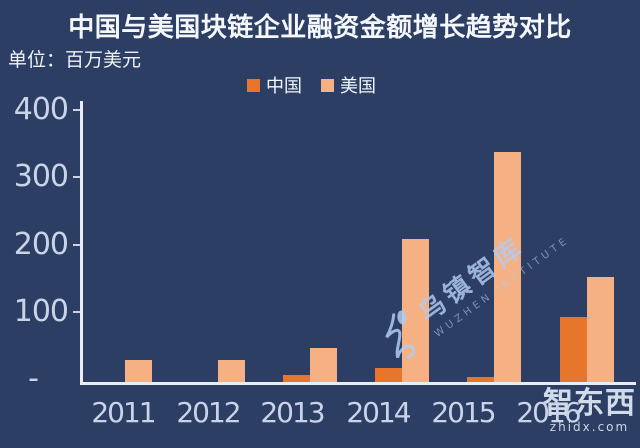 The image size is (640, 448). Describe the element at coordinates (41, 176) in the screenshot. I see `y-tick-label-300: 300` at that location.